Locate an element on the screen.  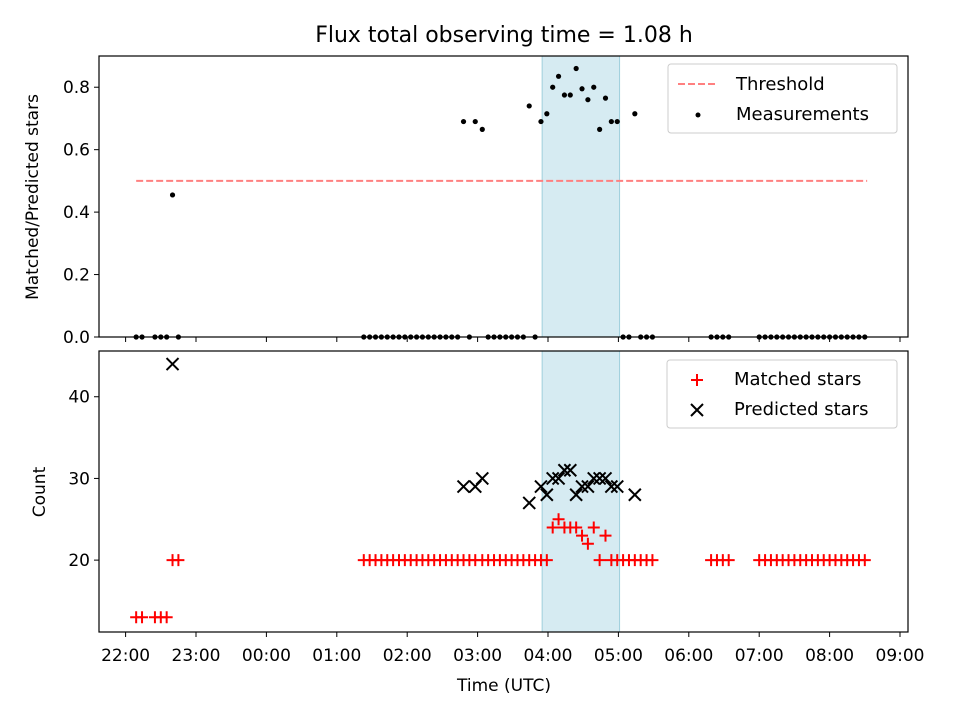
top-legend-box is located at coordinates (782, 98).